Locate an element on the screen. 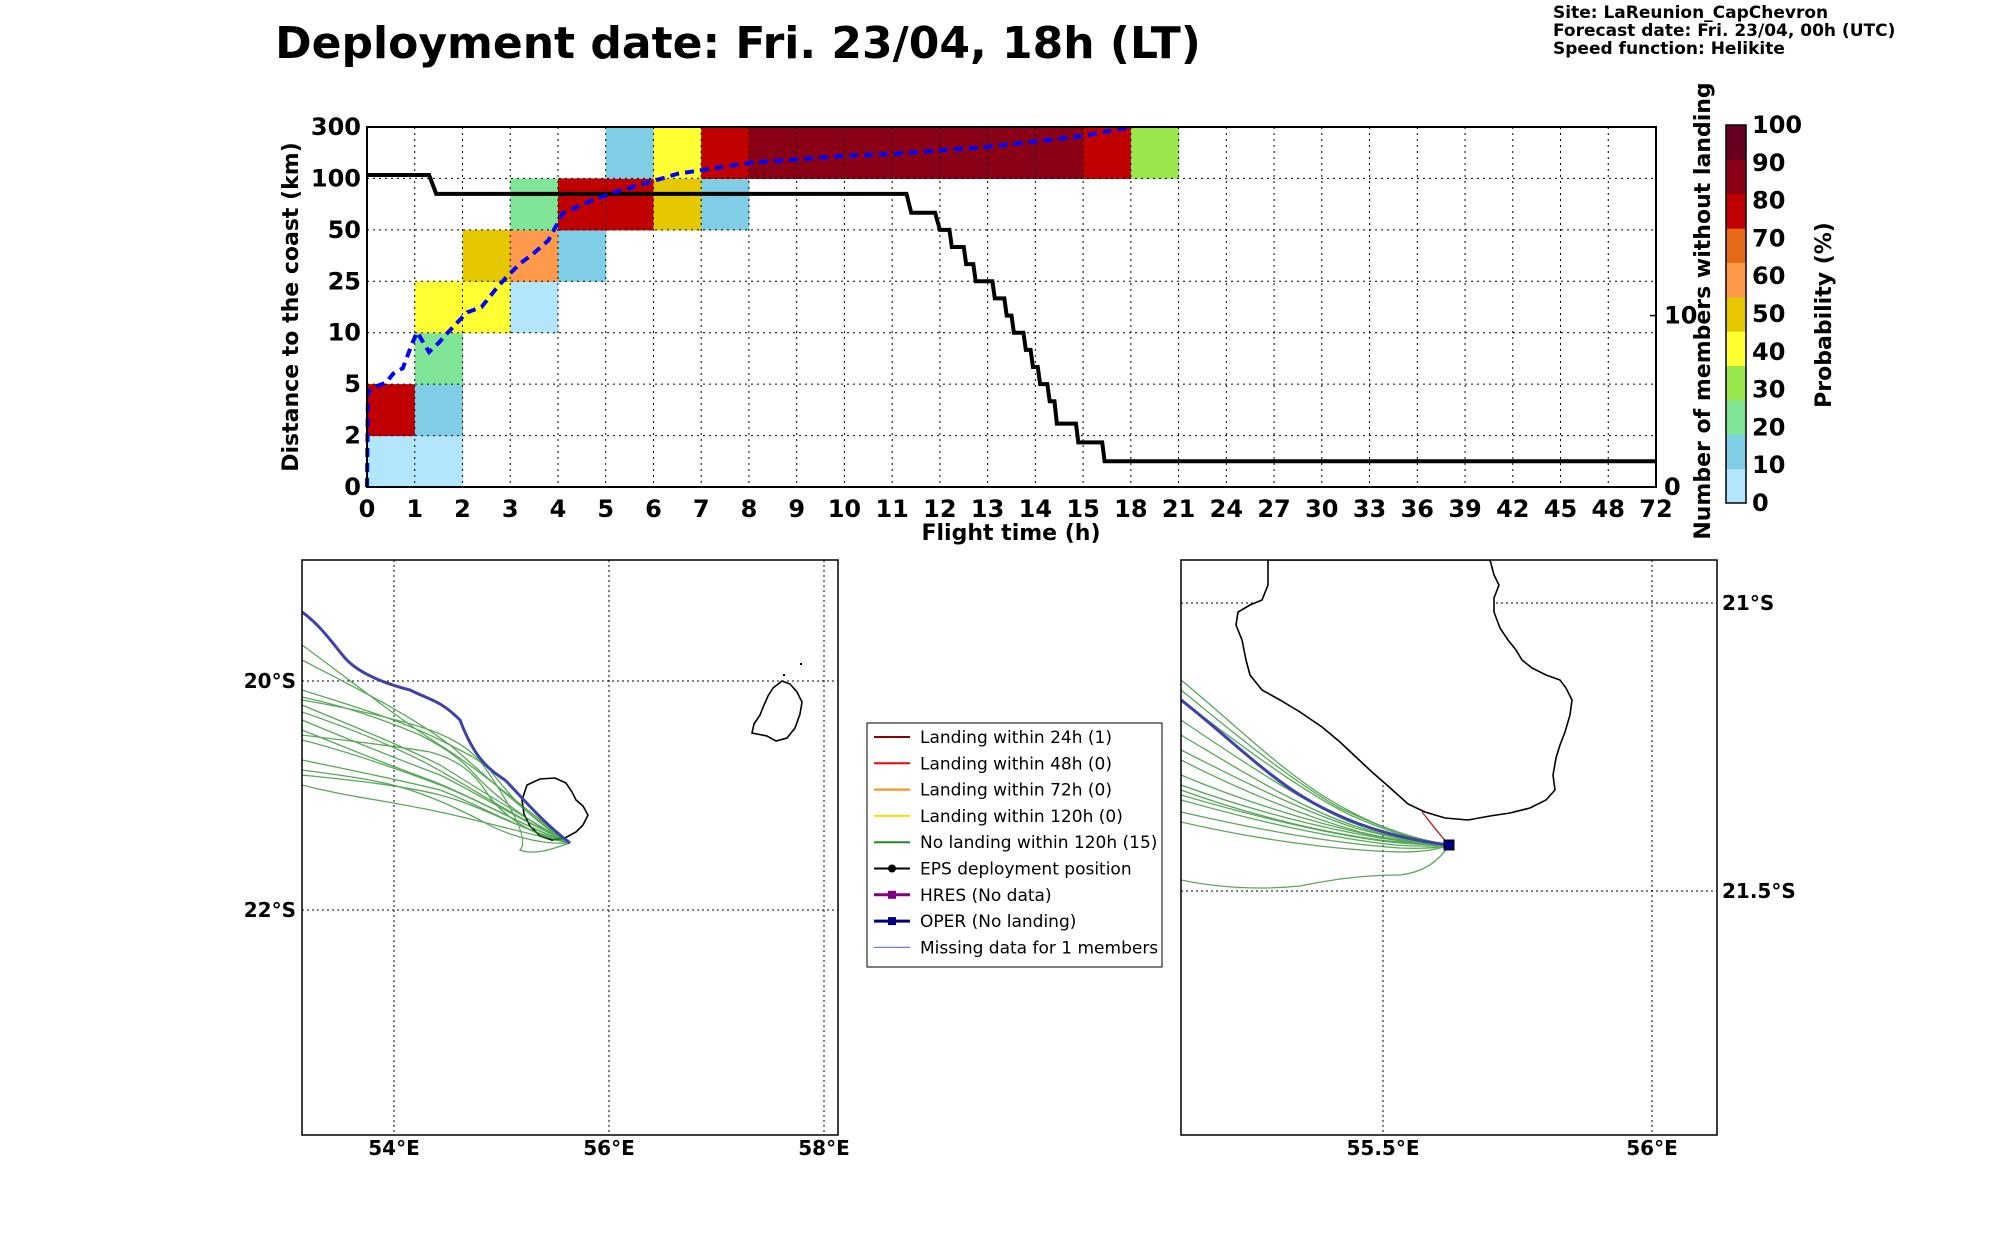 This screenshot has width=2000, height=1250. left-oper-track is located at coordinates (436, 727).